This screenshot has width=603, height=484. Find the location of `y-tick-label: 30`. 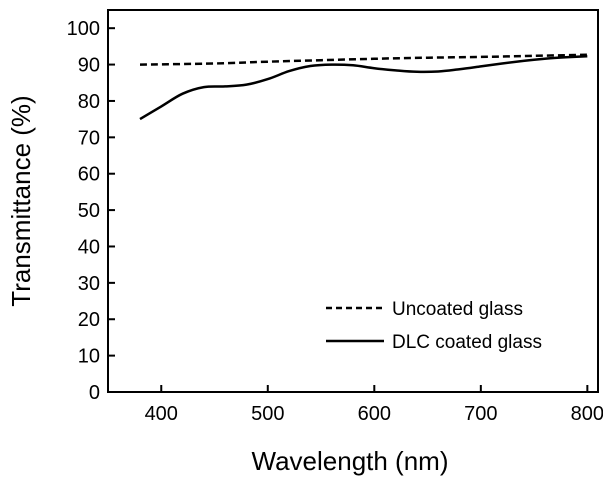

y-tick-label: 30 is located at coordinates (89, 284).